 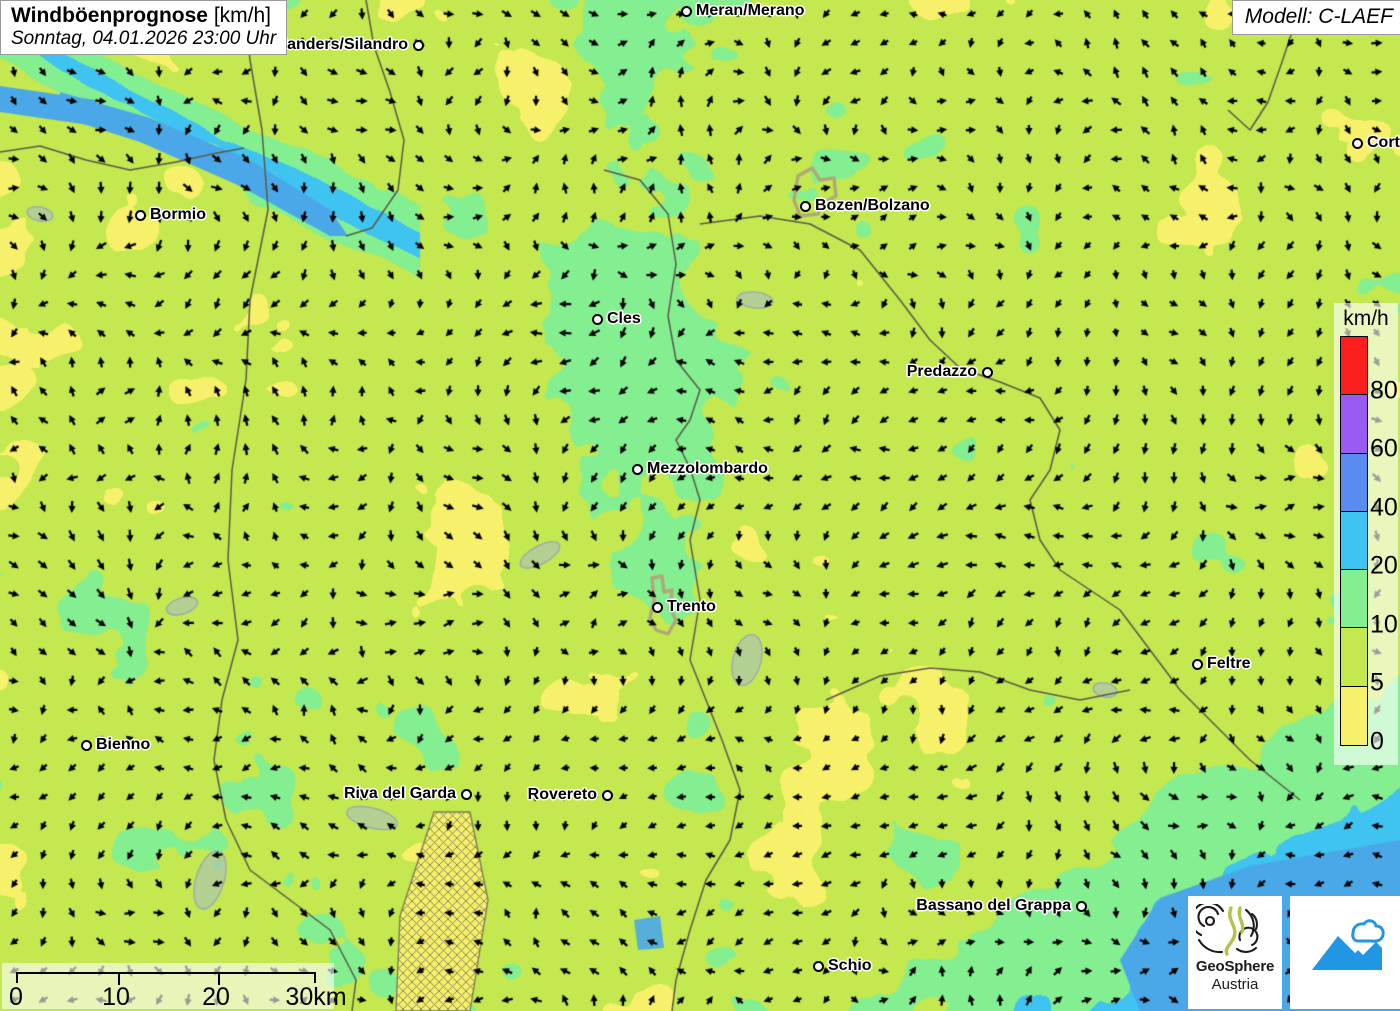 I want to click on city-label: Riva del Garda, so click(x=399, y=793).